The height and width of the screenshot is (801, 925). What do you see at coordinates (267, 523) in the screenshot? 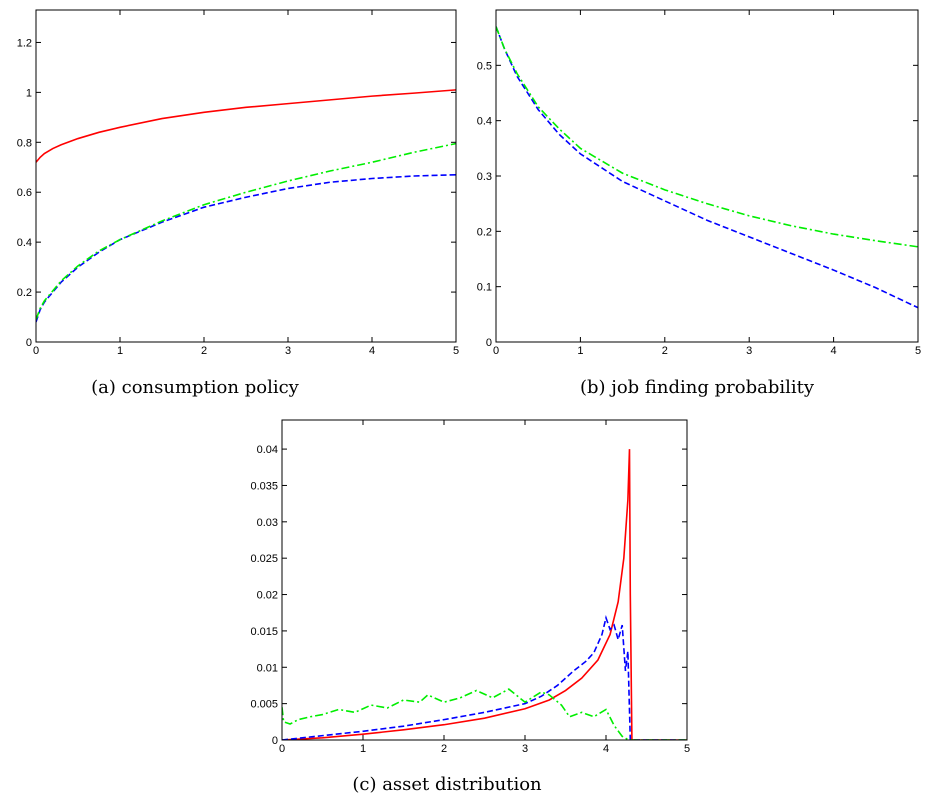
I see `y-tick-label: 0.03` at bounding box center [267, 523].